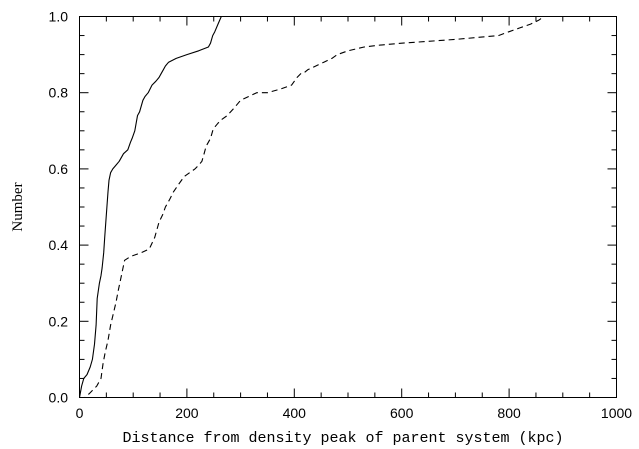 The image size is (639, 449). What do you see at coordinates (295, 413) in the screenshot?
I see `x-tick-label: 400` at bounding box center [295, 413].